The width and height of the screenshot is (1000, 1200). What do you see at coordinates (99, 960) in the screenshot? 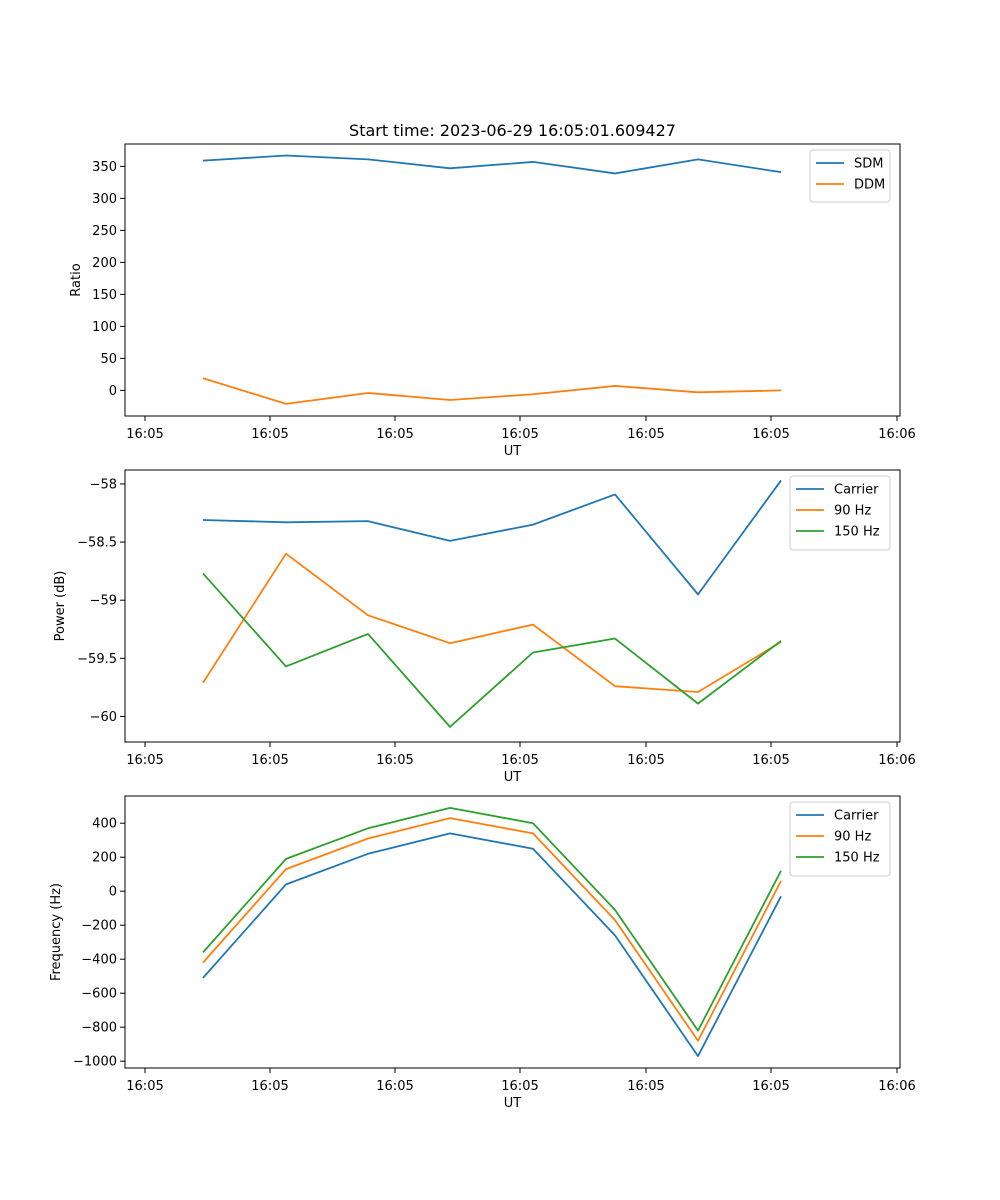
I see `y-tick-label: −400` at bounding box center [99, 960].